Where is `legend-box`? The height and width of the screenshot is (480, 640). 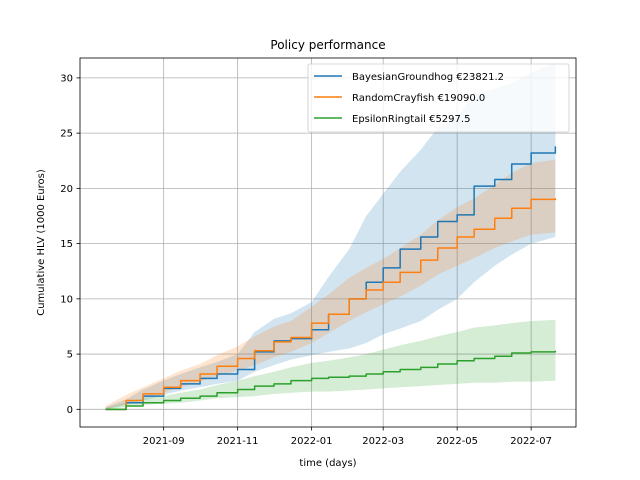 legend-box is located at coordinates (438, 98).